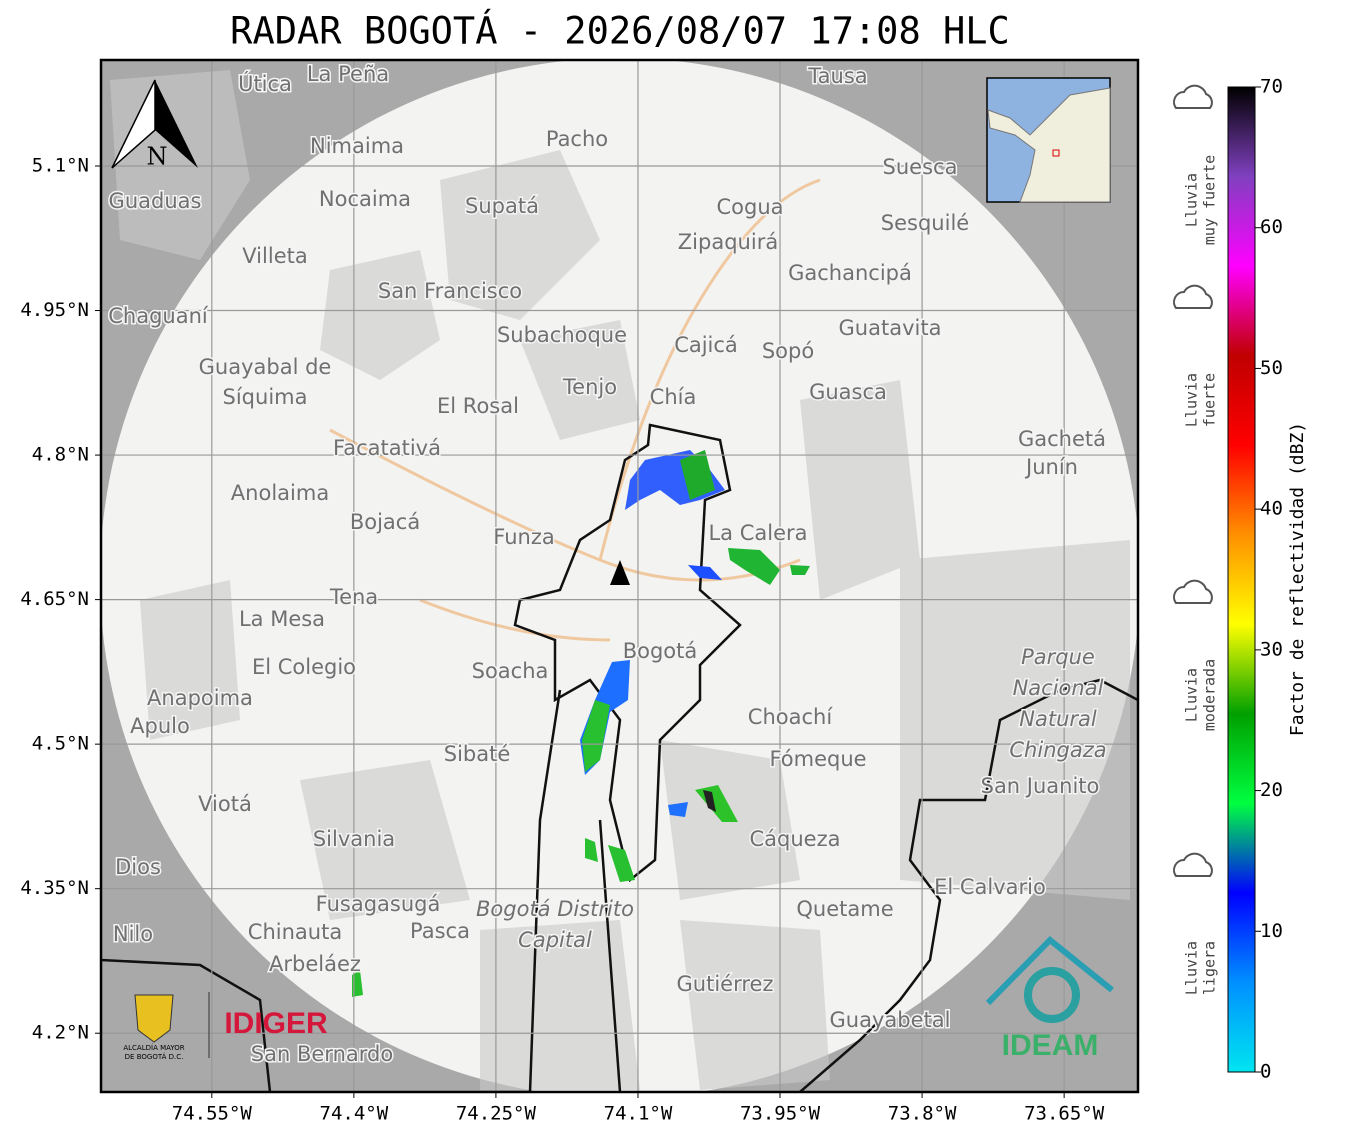  What do you see at coordinates (502, 206) in the screenshot?
I see `place-label: Supatá` at bounding box center [502, 206].